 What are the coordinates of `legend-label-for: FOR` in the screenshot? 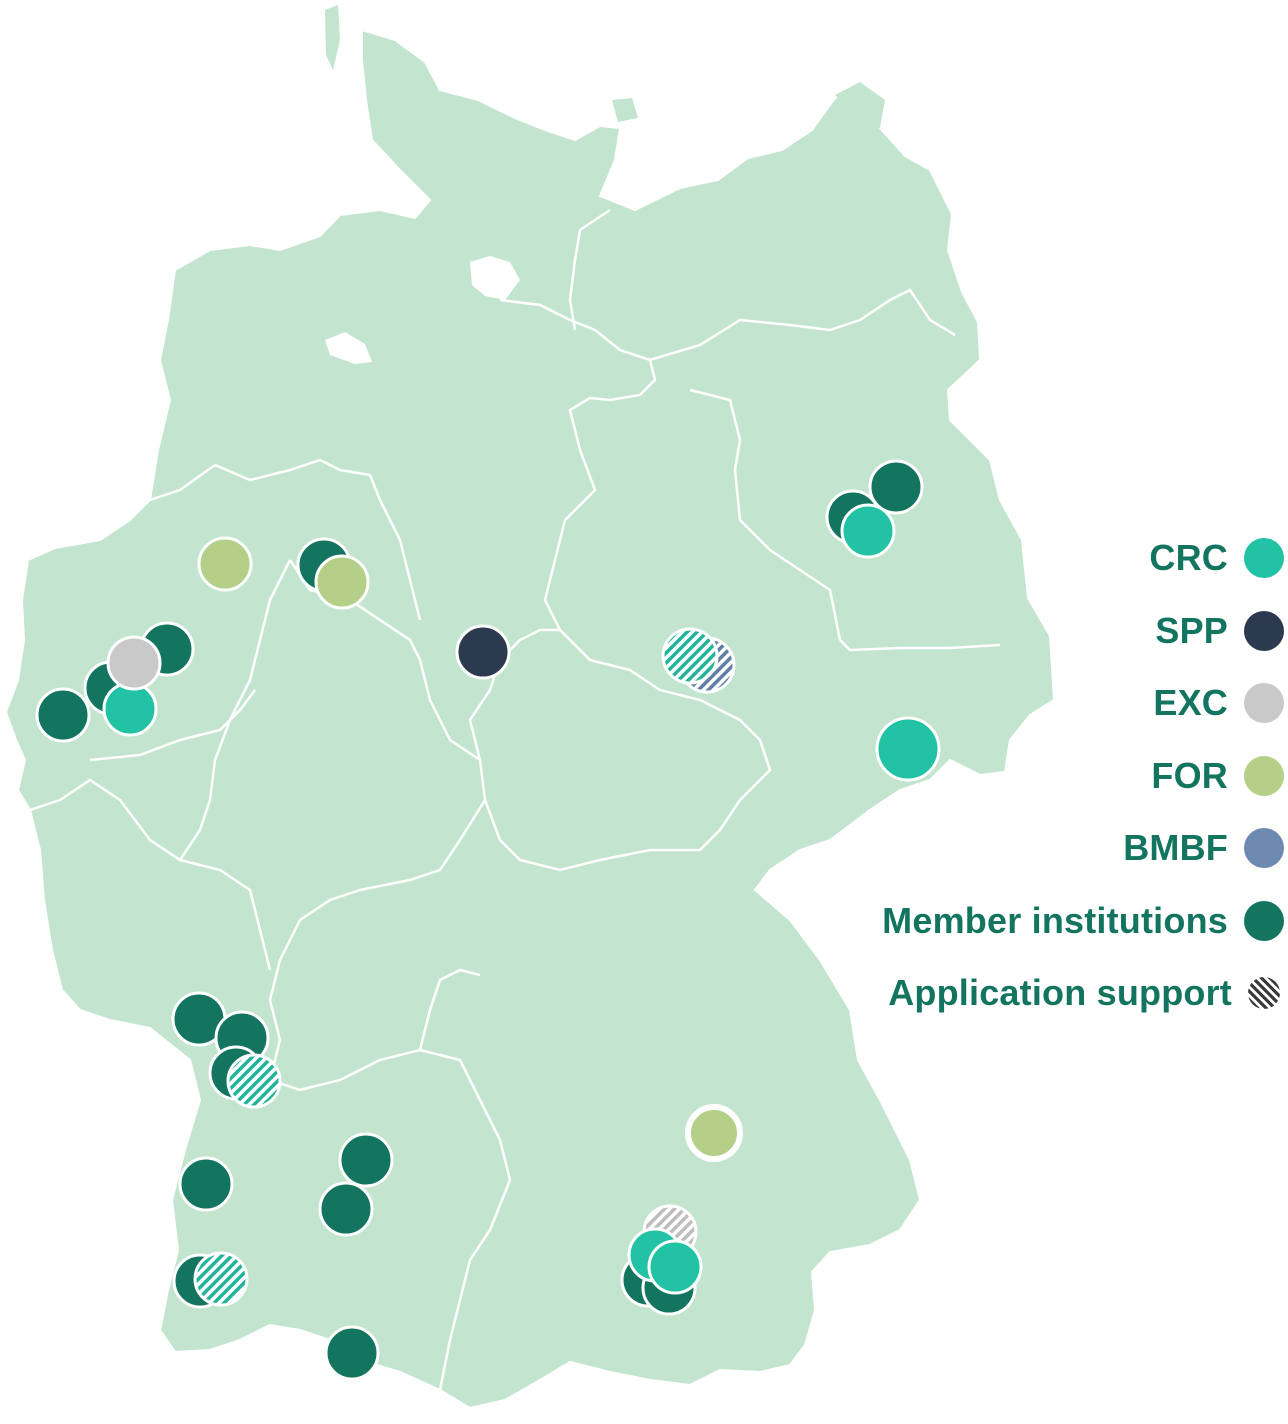 It's located at (1189, 775).